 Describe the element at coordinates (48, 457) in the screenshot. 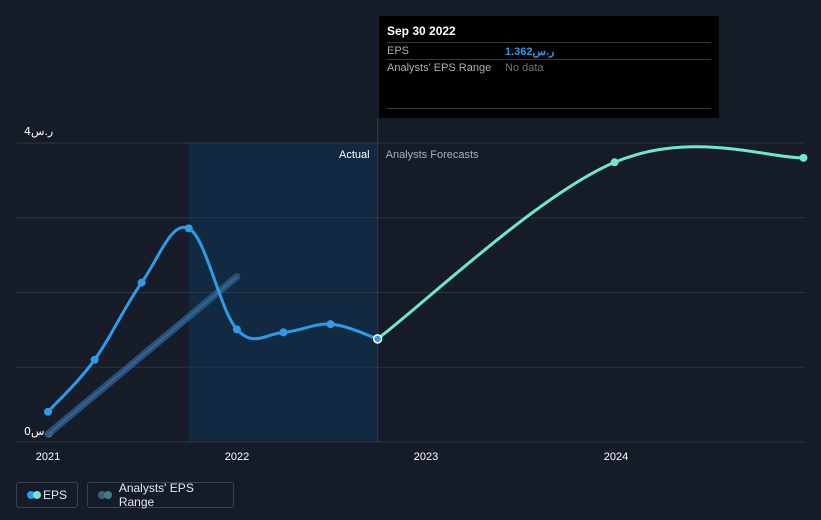

I see `x-tick-label: 2021` at that location.